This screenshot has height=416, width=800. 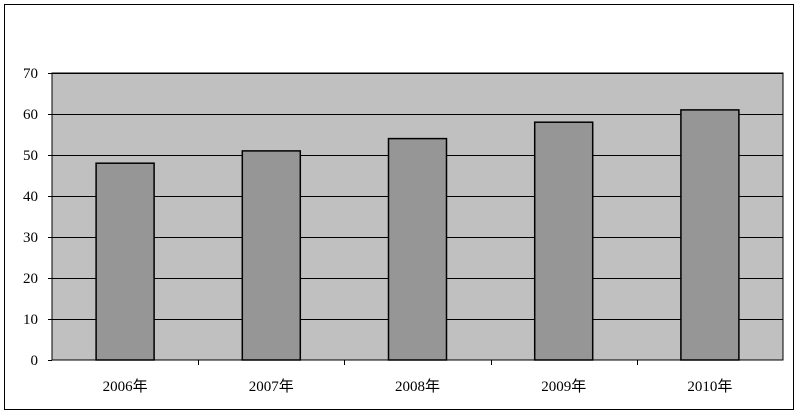 I want to click on y-tick-label: 70, so click(x=30, y=74).